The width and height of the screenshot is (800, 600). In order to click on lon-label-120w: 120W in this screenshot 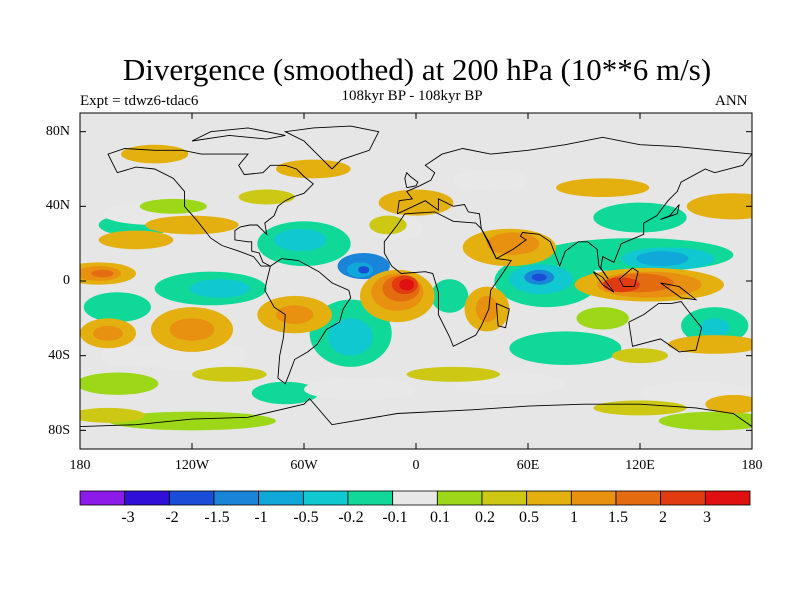, I will do `click(192, 465)`.